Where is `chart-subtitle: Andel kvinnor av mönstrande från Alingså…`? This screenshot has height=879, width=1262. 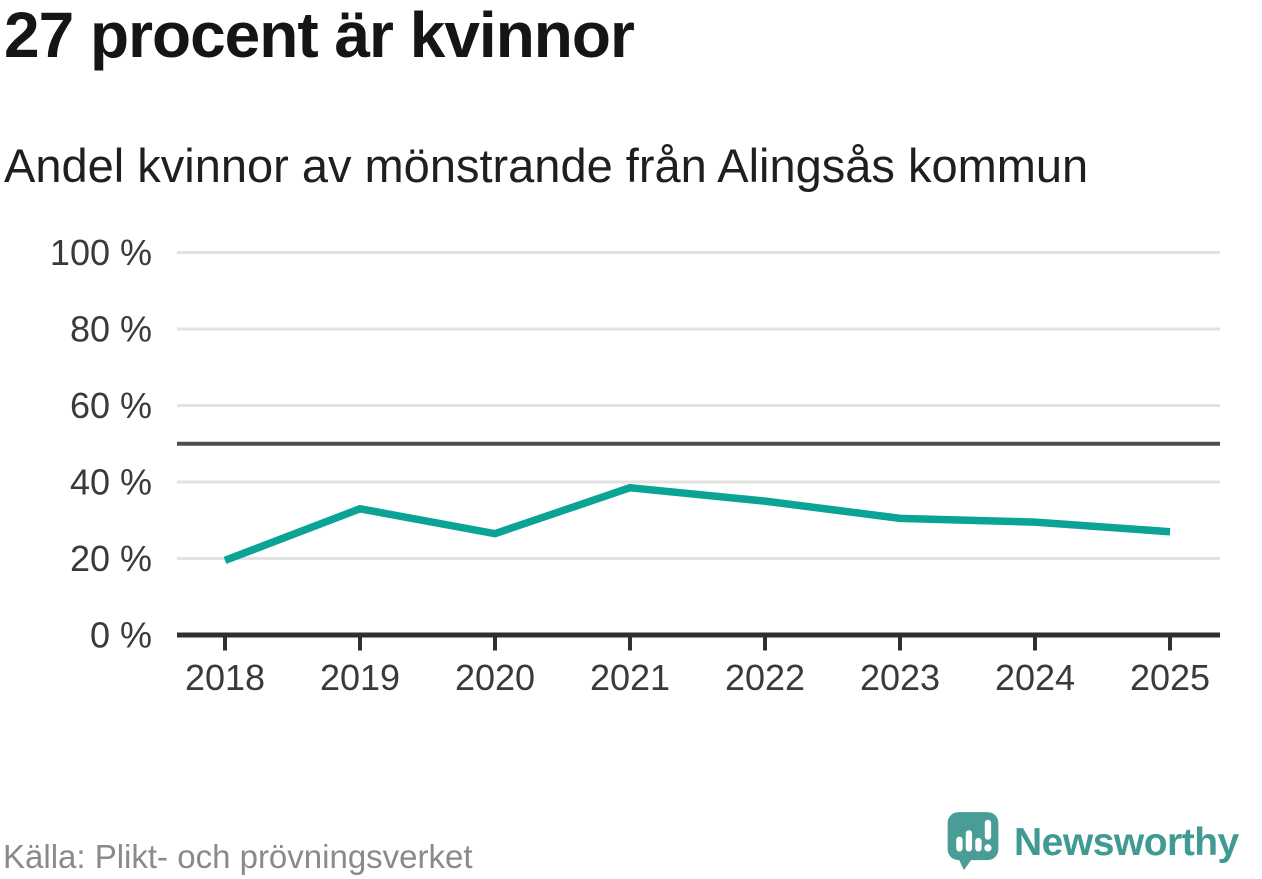
chart-subtitle: Andel kvinnor av mönstrande från Alingså… is located at coordinates (546, 165).